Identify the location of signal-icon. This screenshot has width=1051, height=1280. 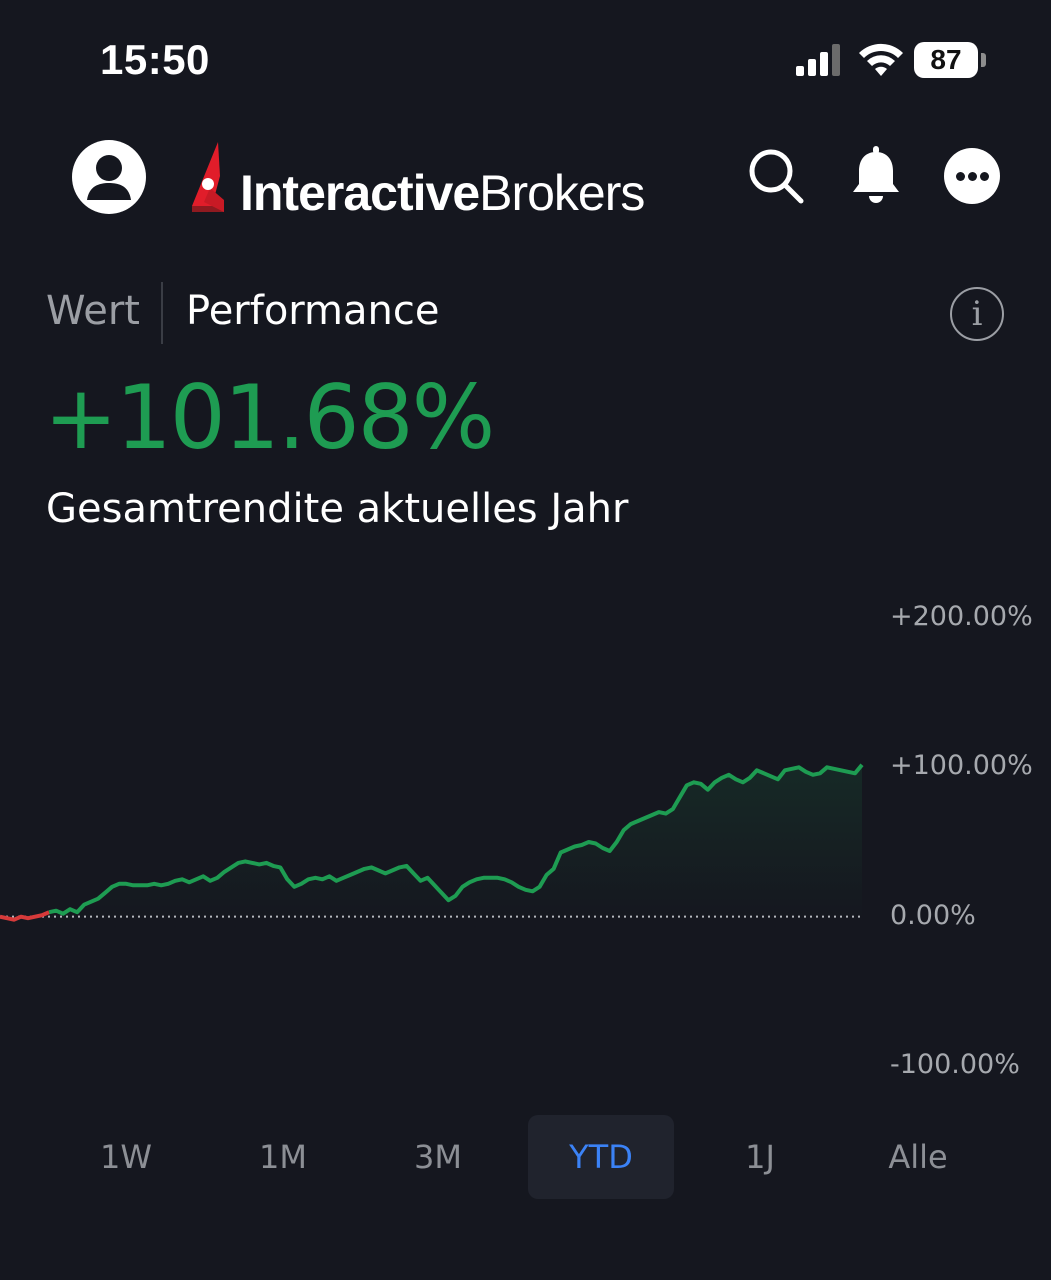
(818, 60).